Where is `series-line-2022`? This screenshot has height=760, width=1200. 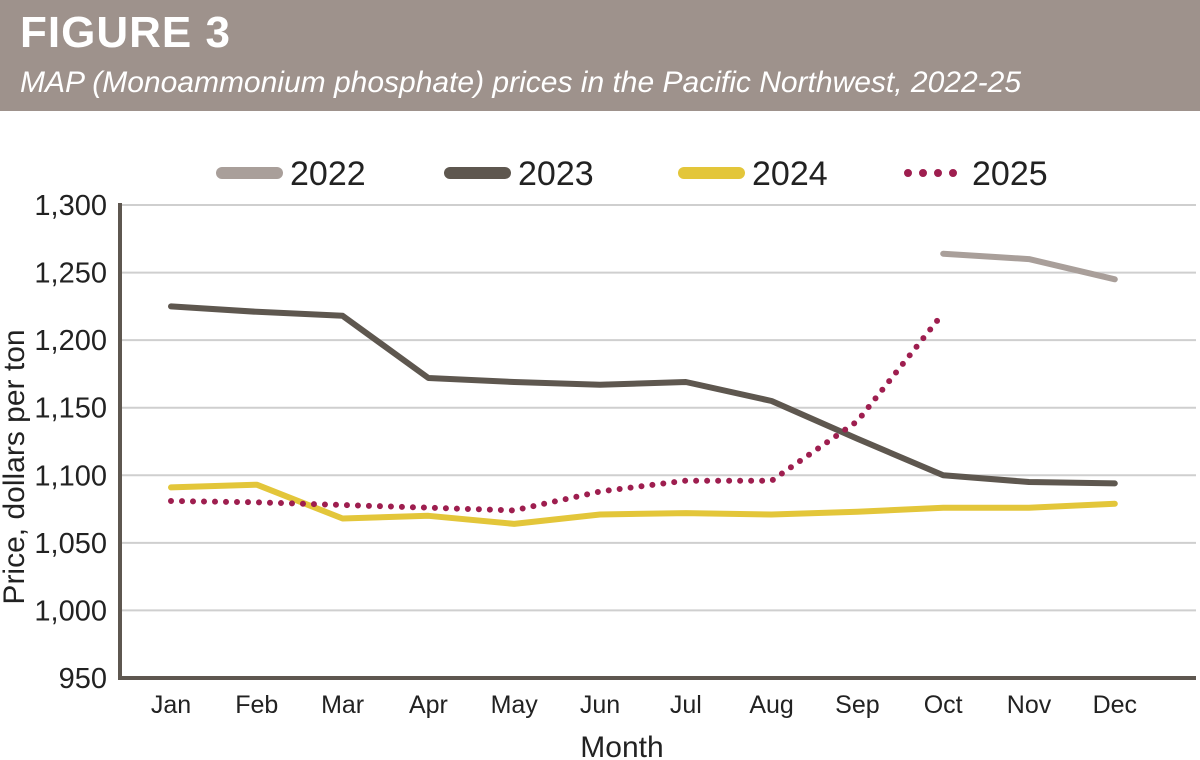
series-line-2022 is located at coordinates (1029, 266).